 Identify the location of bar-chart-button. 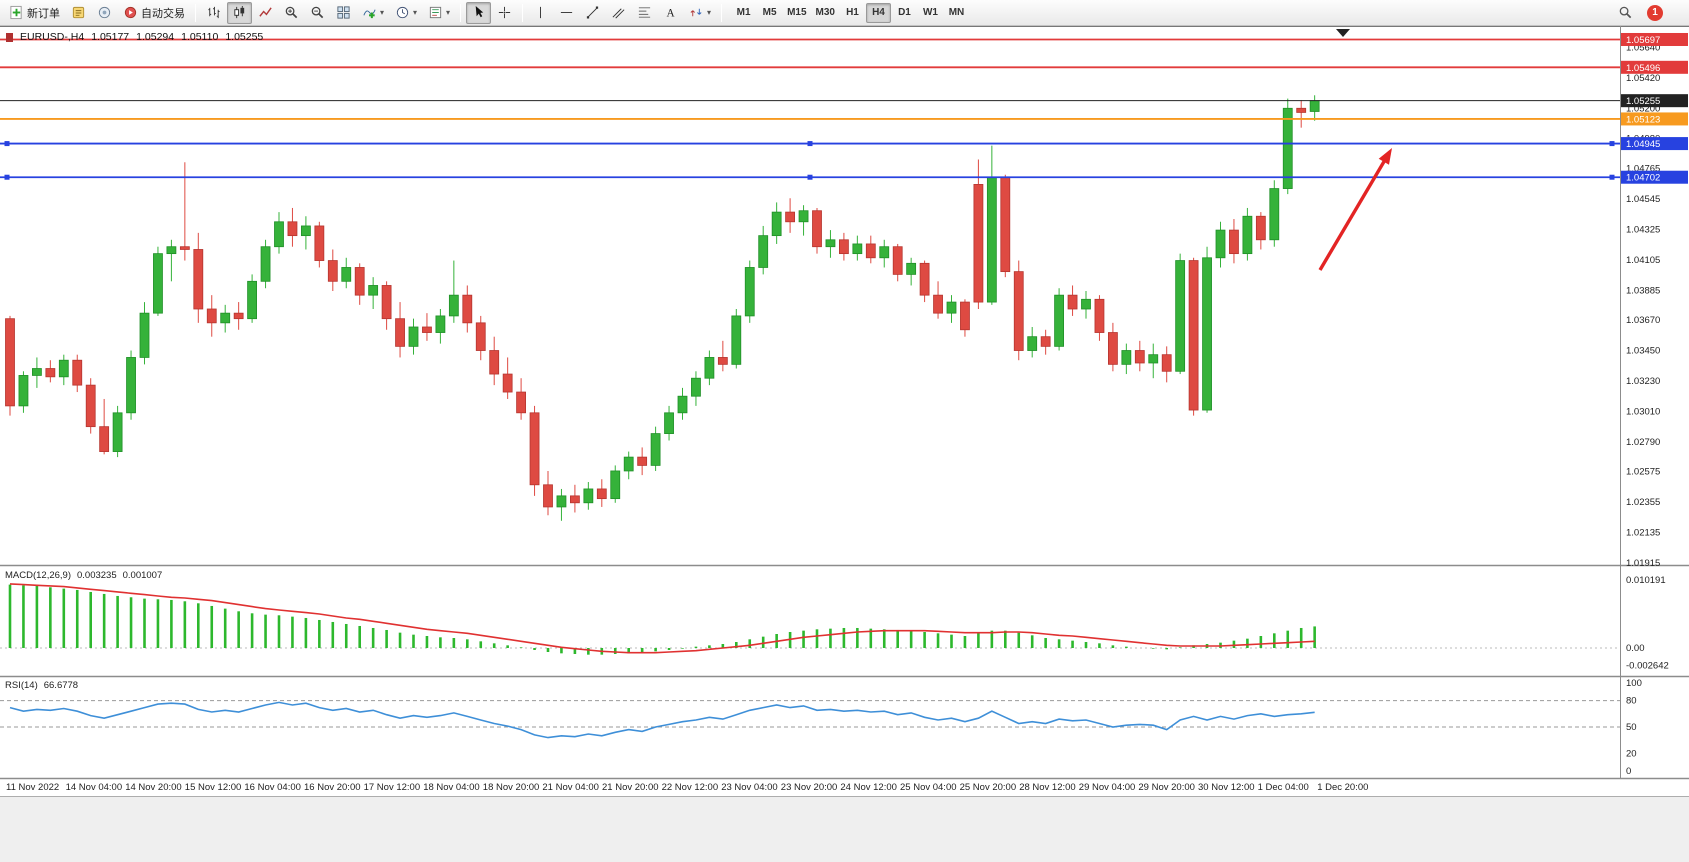
(213, 13).